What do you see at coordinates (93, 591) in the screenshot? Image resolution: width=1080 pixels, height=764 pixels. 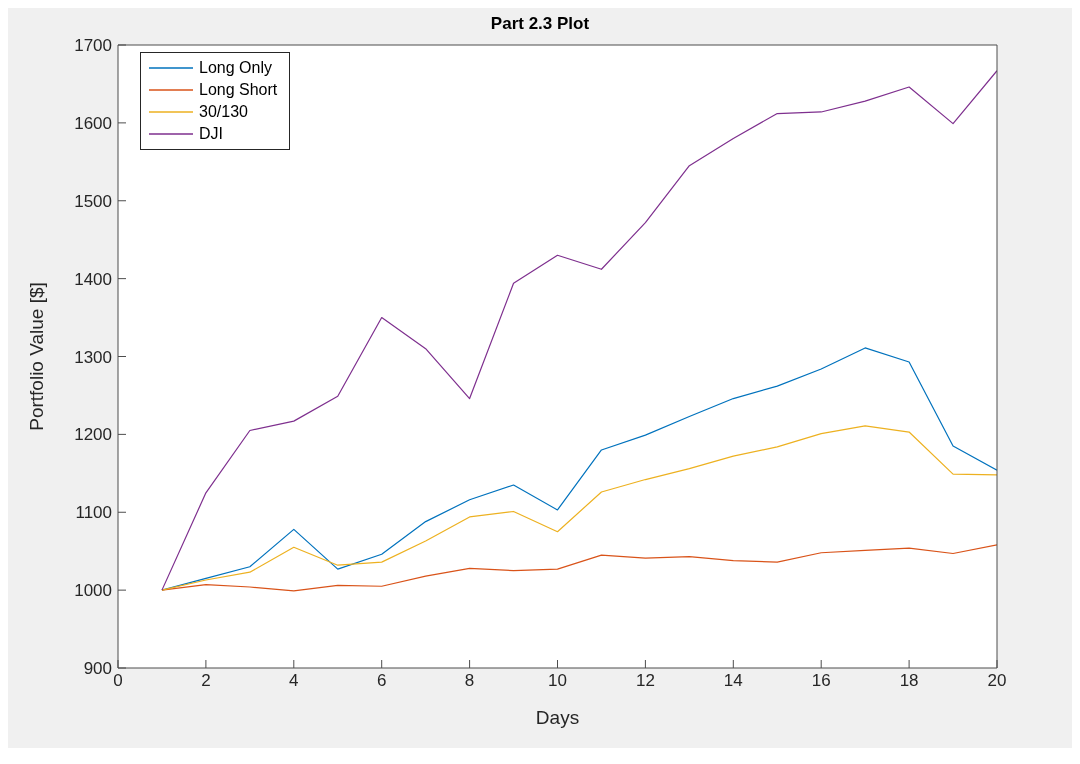 I see `y-tick-label: 1000` at bounding box center [93, 591].